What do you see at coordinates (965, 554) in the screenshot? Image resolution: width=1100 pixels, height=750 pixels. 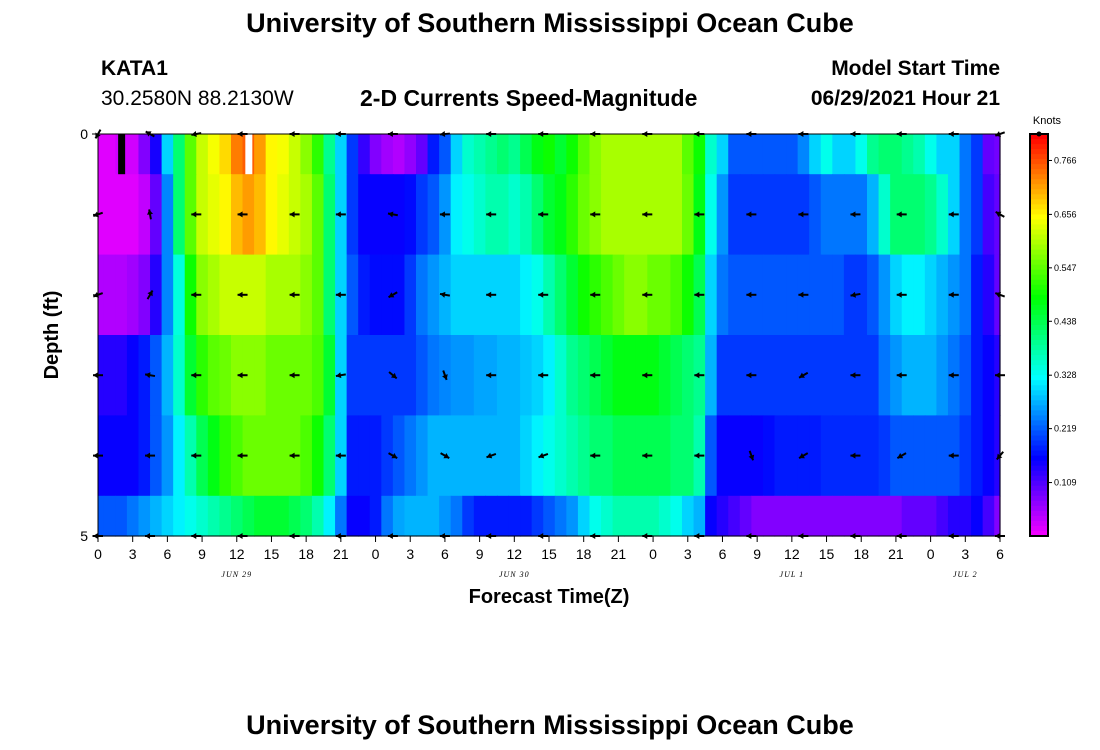 I see `x-tick-label: 3` at bounding box center [965, 554].